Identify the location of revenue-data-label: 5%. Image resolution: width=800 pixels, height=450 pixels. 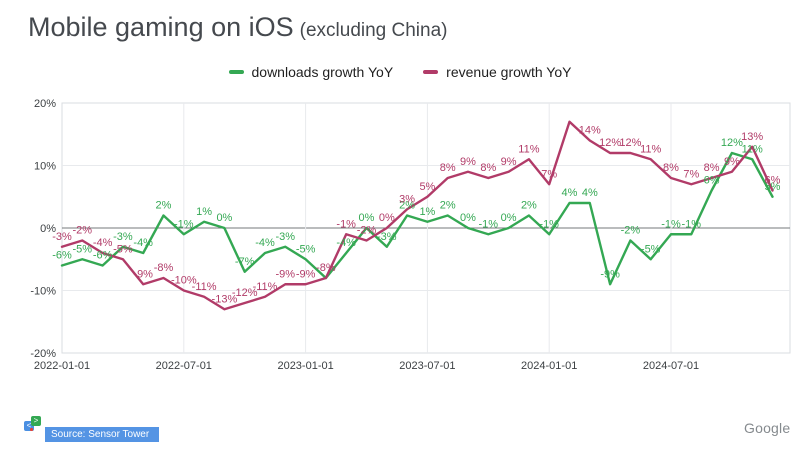
(427, 187).